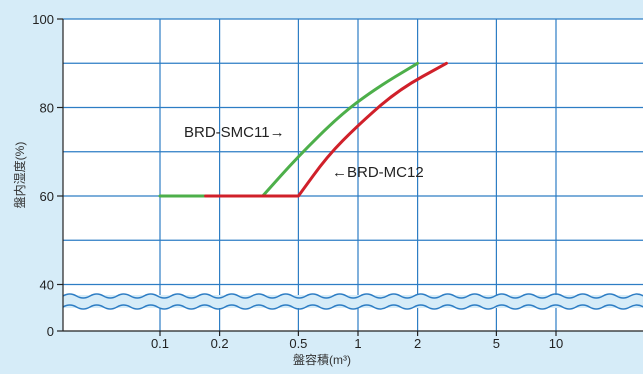  What do you see at coordinates (417, 343) in the screenshot?
I see `x-tick-label: 2` at bounding box center [417, 343].